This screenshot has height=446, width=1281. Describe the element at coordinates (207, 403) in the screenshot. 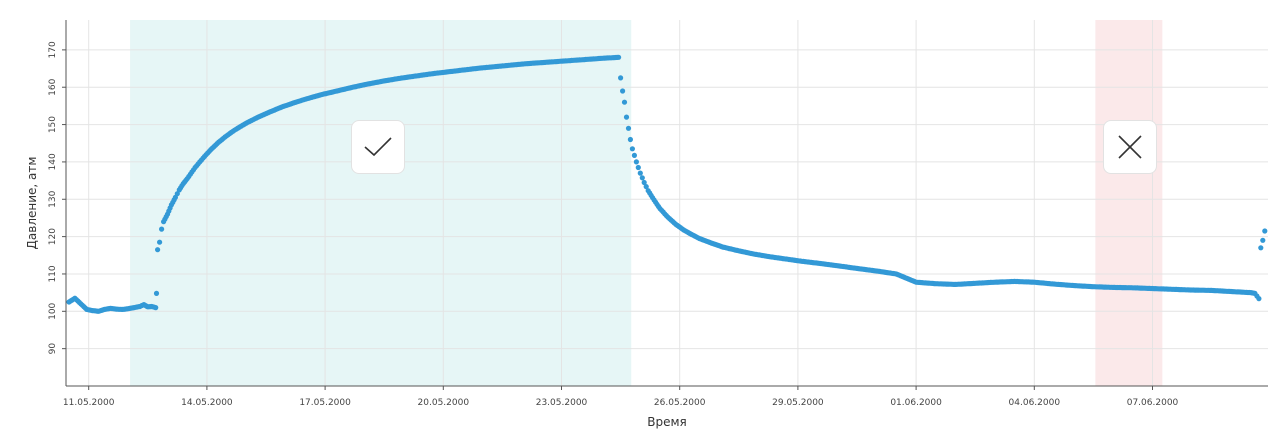

I see `x-tick-label: 14.05.2000` at that location.